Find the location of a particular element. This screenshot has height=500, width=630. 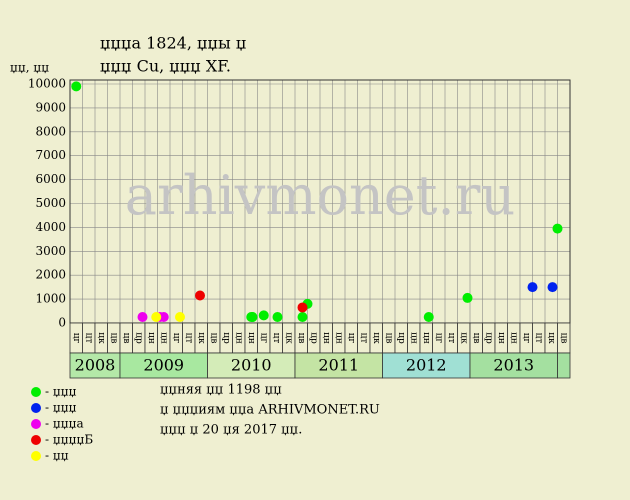

year-label: 2012 is located at coordinates (426, 365).